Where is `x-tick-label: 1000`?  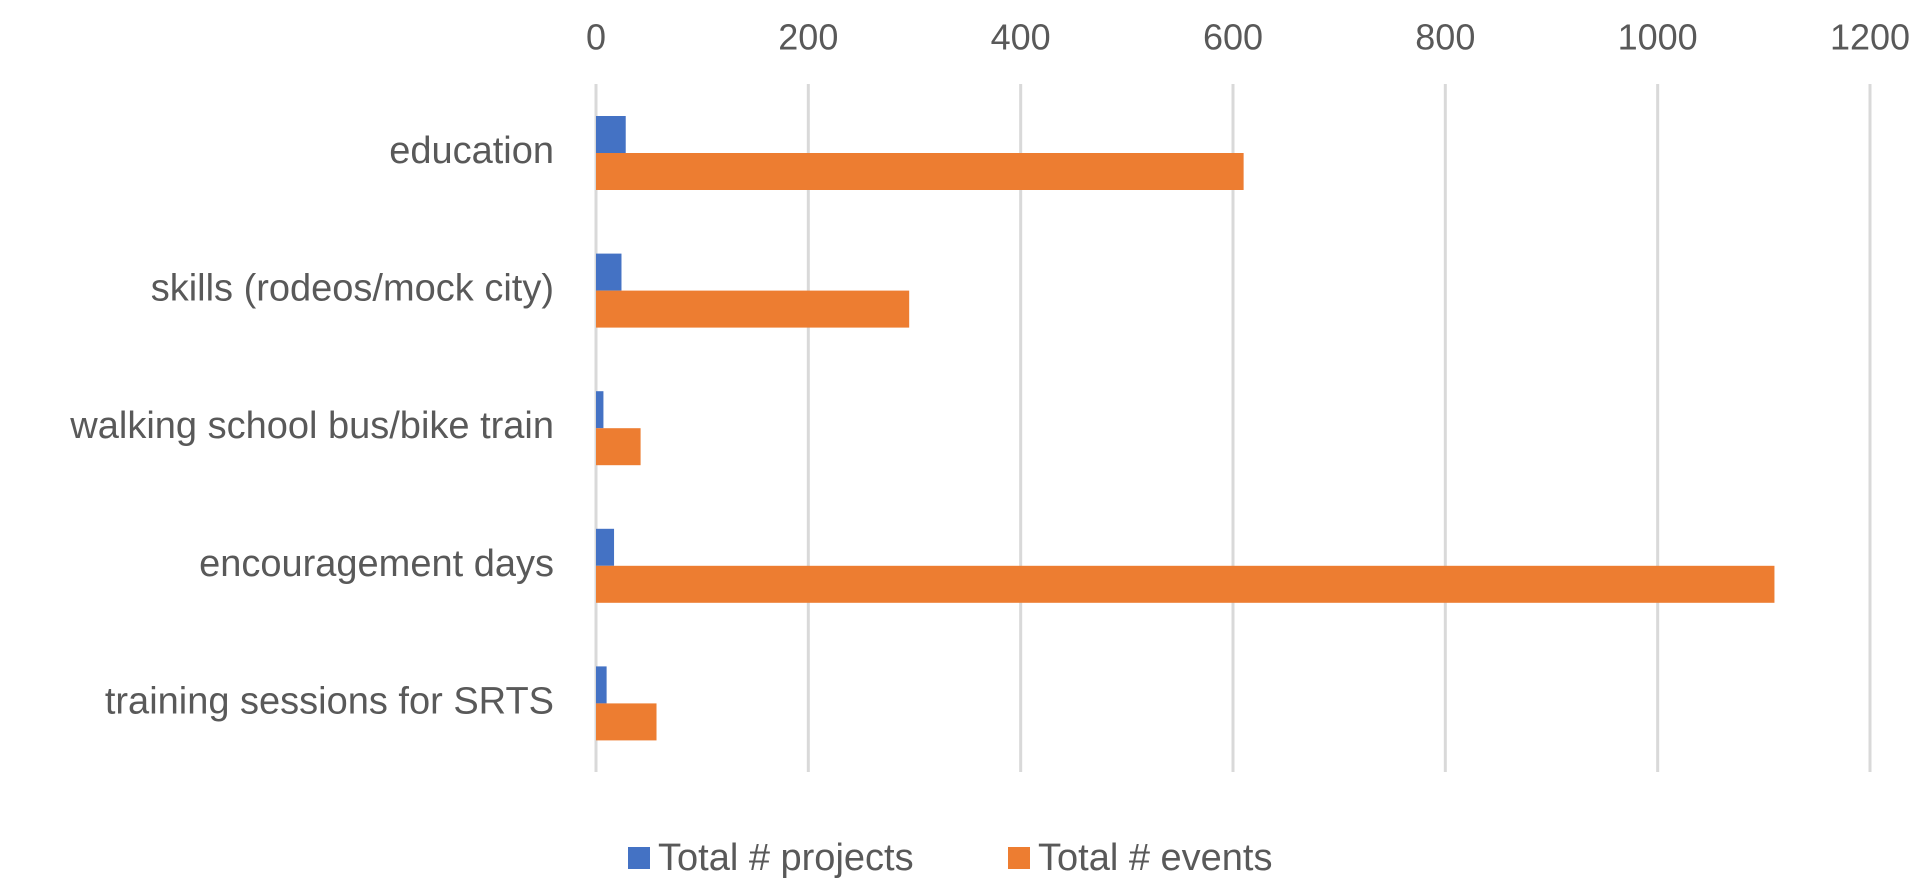
x-tick-label: 1000 is located at coordinates (1658, 37).